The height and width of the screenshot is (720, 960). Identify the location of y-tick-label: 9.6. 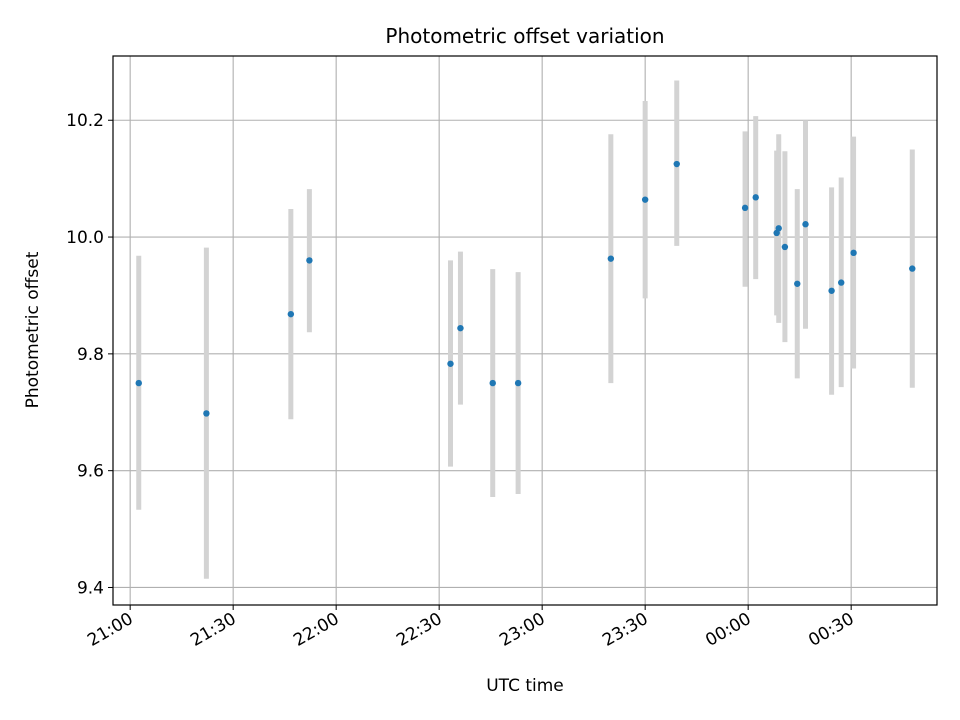
(90, 472).